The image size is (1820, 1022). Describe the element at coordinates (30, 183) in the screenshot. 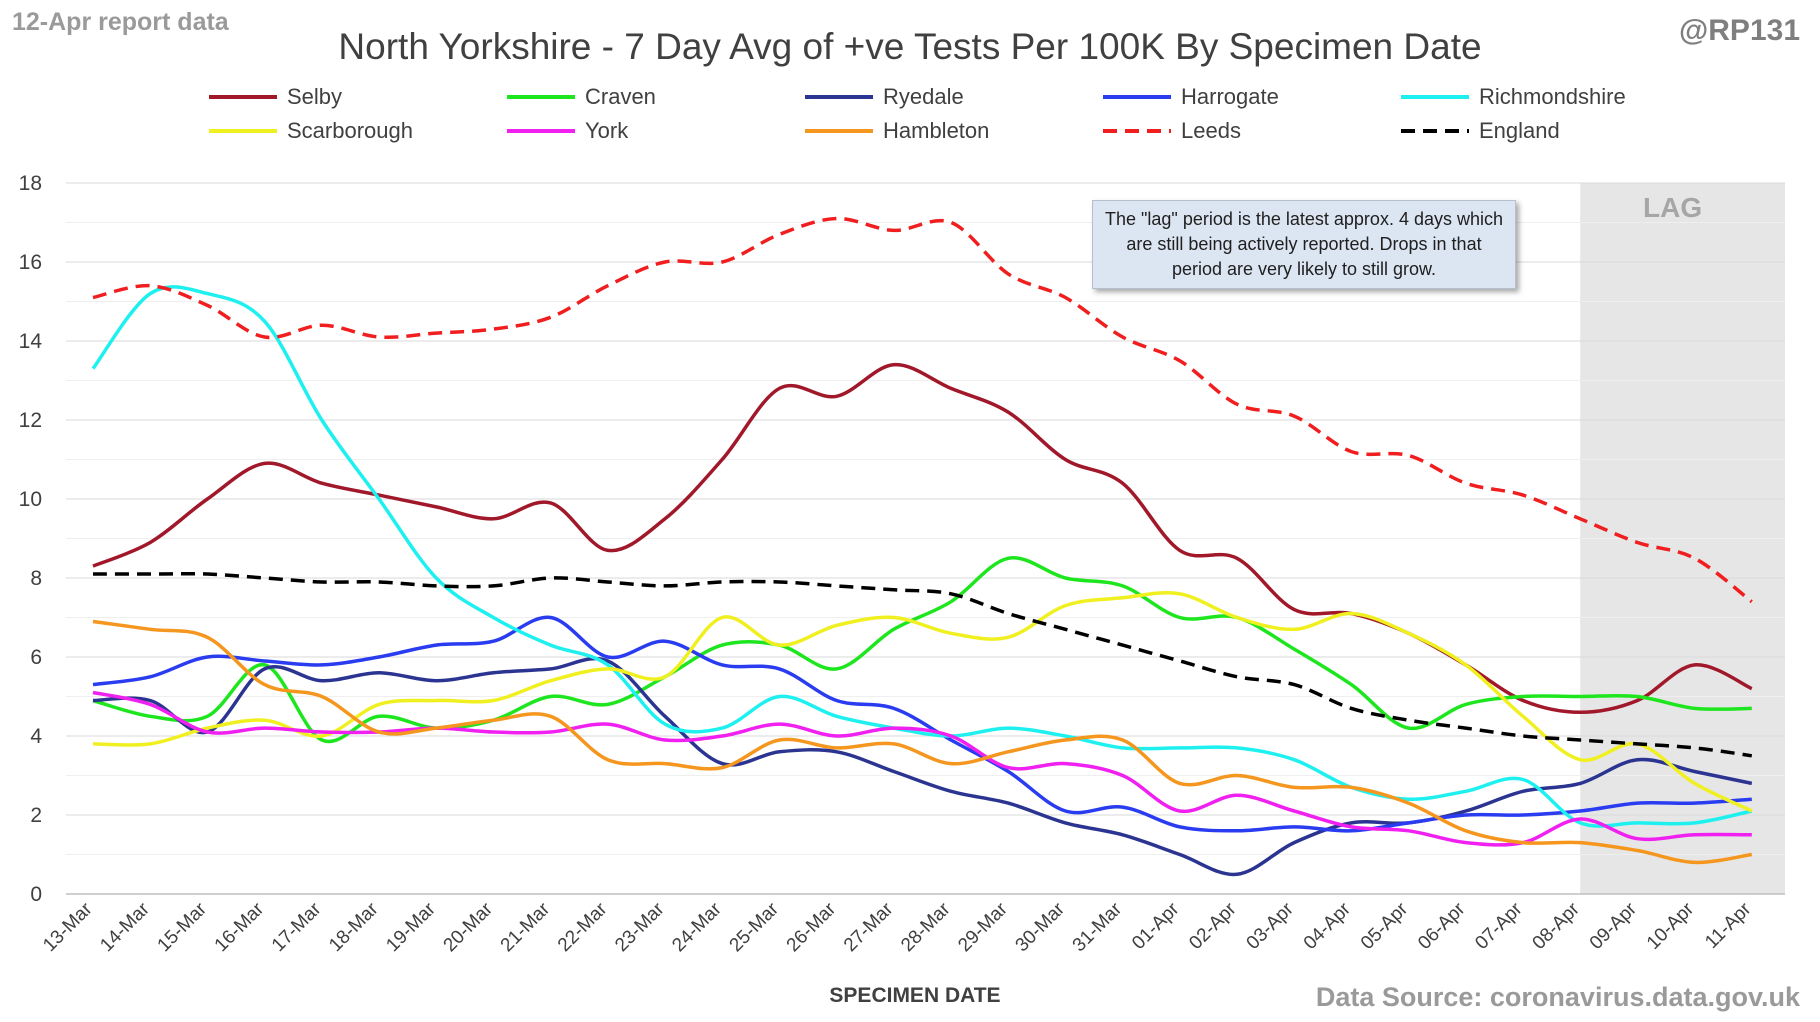

I see `y-tick-label: 18` at that location.